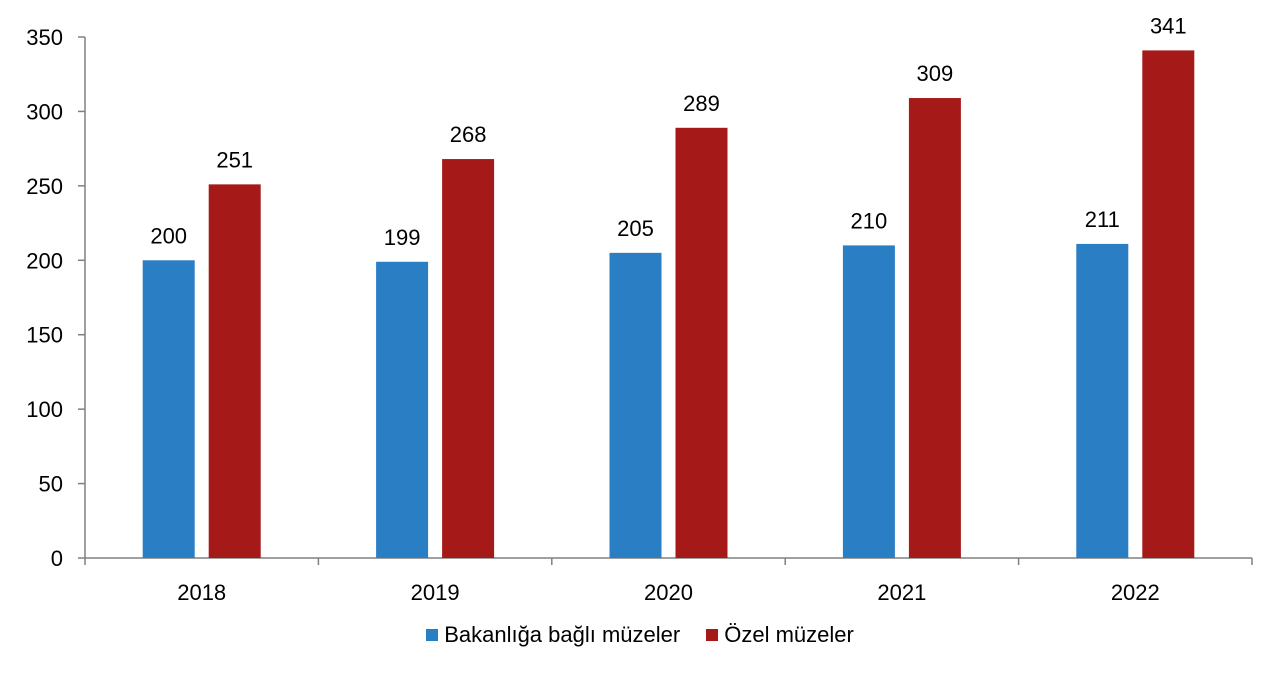 The image size is (1280, 674). I want to click on y-tick-label: 200, so click(44, 260).